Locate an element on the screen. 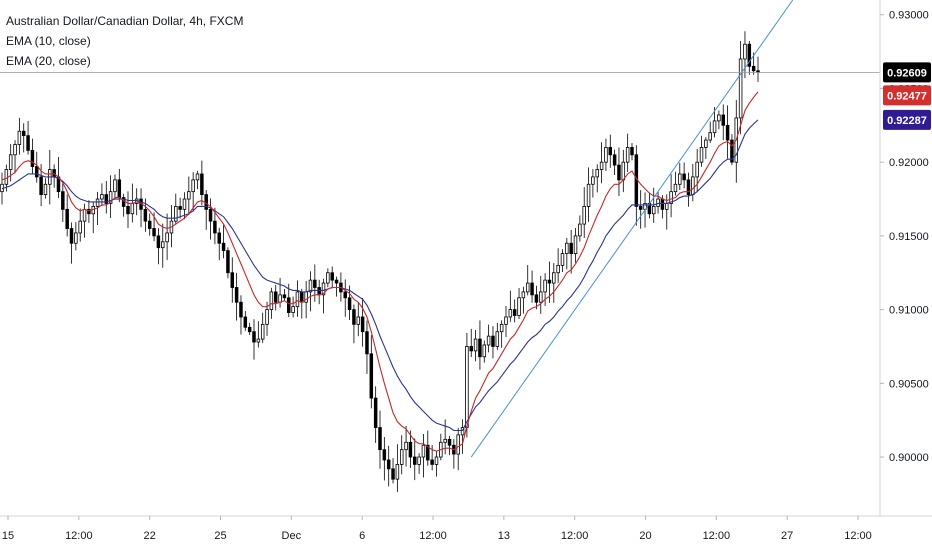 The width and height of the screenshot is (932, 550). legend-ema20: EMA (20, close) is located at coordinates (48, 61).